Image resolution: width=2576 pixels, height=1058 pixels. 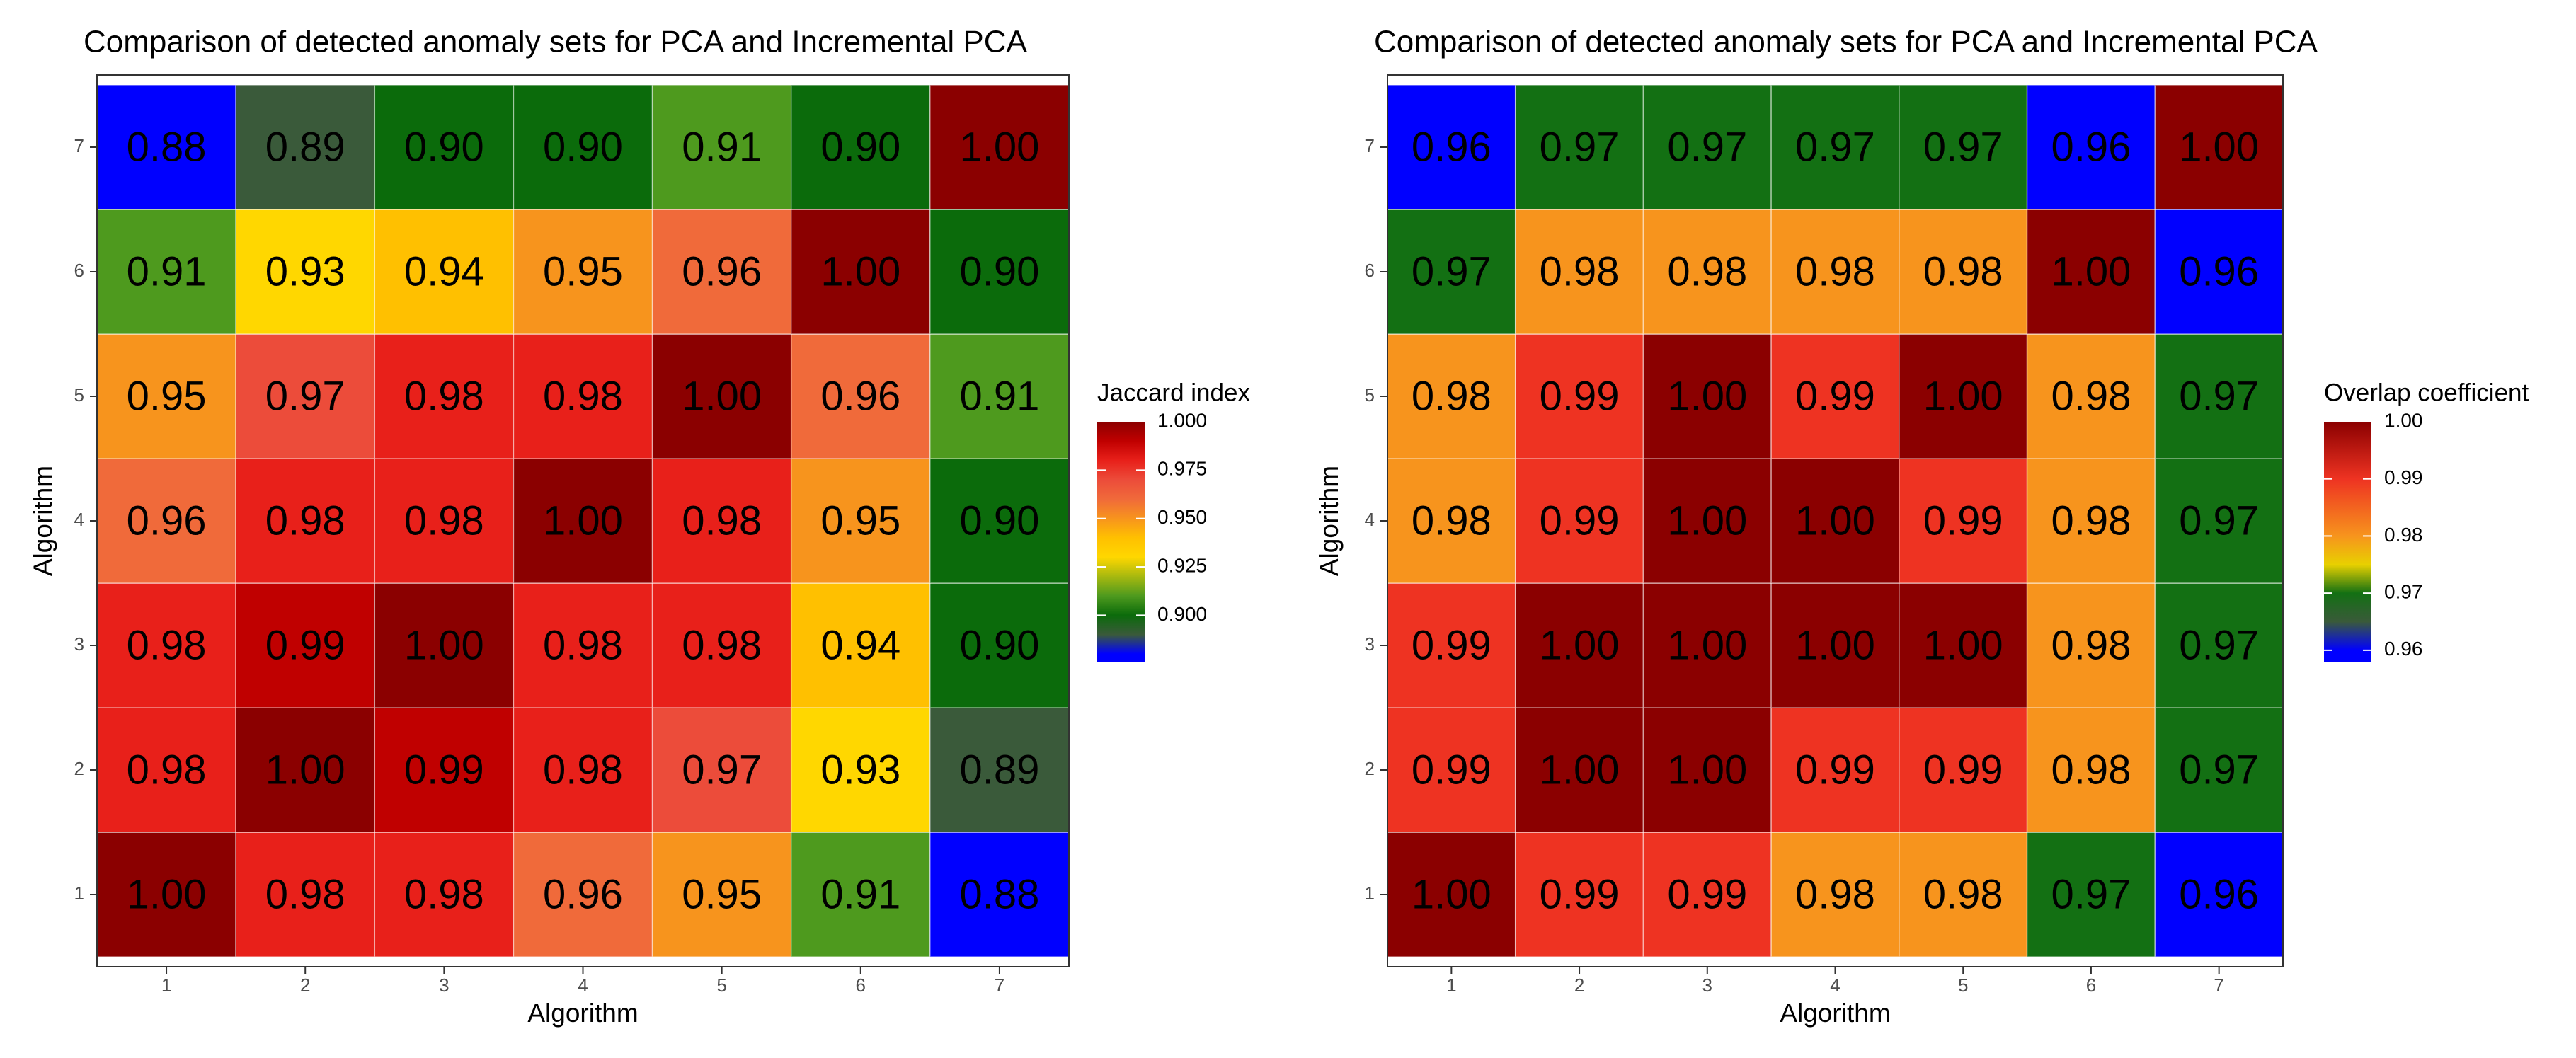 I want to click on y-tick-label: 6, so click(x=1370, y=271).